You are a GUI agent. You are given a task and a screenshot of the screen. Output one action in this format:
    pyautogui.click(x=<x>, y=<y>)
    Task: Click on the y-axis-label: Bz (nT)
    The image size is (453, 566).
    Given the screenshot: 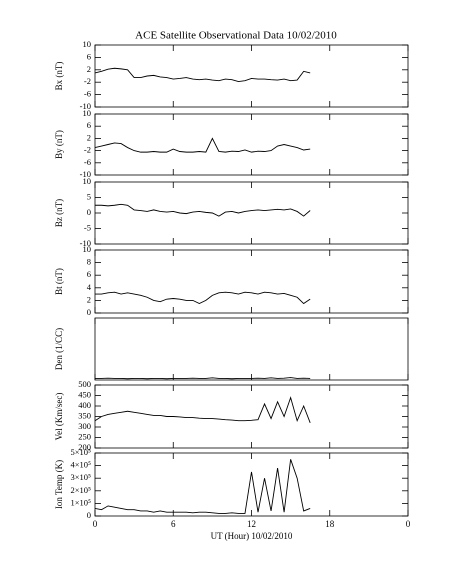 What is the action you would take?
    pyautogui.click(x=59, y=213)
    